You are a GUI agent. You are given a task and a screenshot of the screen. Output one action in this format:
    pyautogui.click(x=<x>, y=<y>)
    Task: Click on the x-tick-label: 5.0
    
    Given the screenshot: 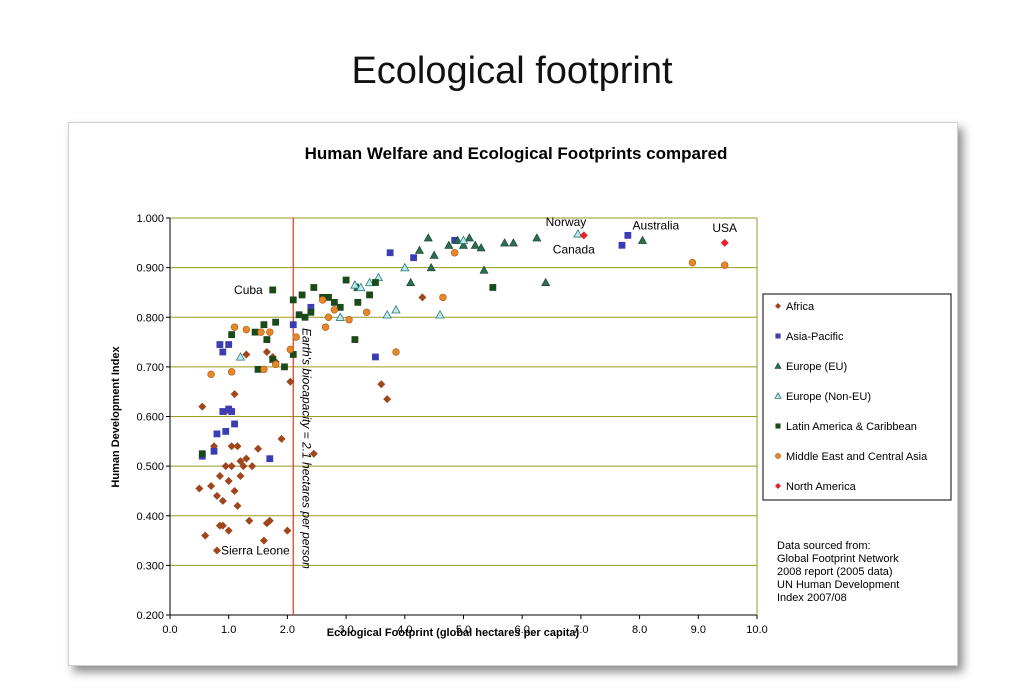 What is the action you would take?
    pyautogui.click(x=463, y=630)
    